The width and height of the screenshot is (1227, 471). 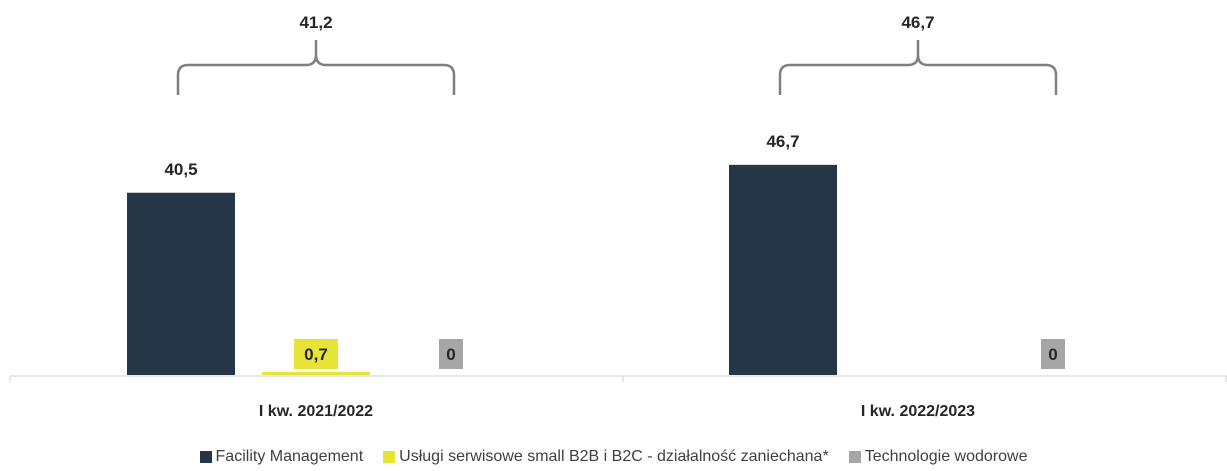 What do you see at coordinates (289, 456) in the screenshot?
I see `legend-label: Facility Management` at bounding box center [289, 456].